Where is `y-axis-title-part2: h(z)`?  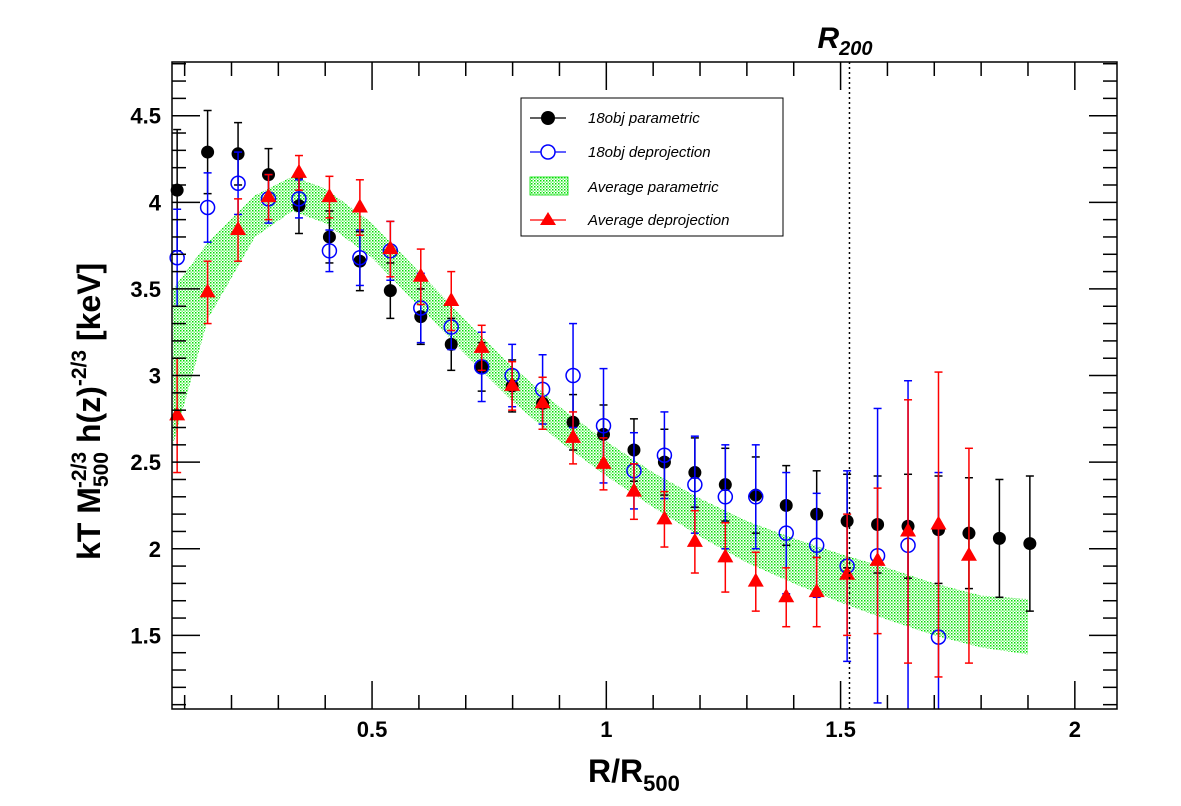
y-axis-title-part2: h(z) is located at coordinates (89, 419).